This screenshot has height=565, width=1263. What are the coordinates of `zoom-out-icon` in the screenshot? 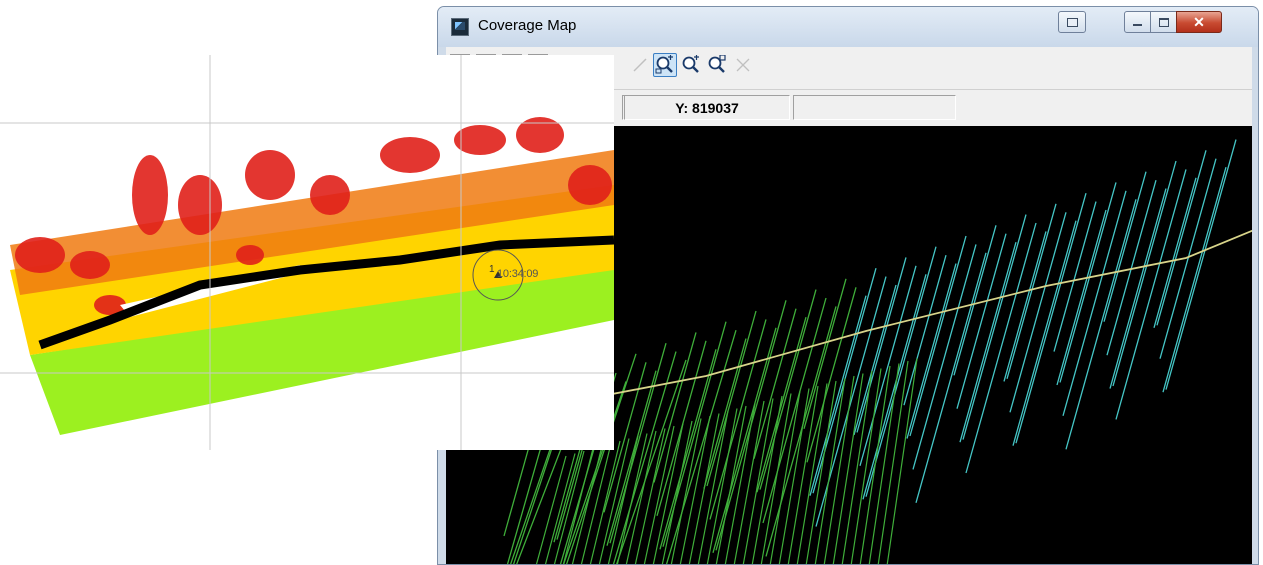 It's located at (717, 64).